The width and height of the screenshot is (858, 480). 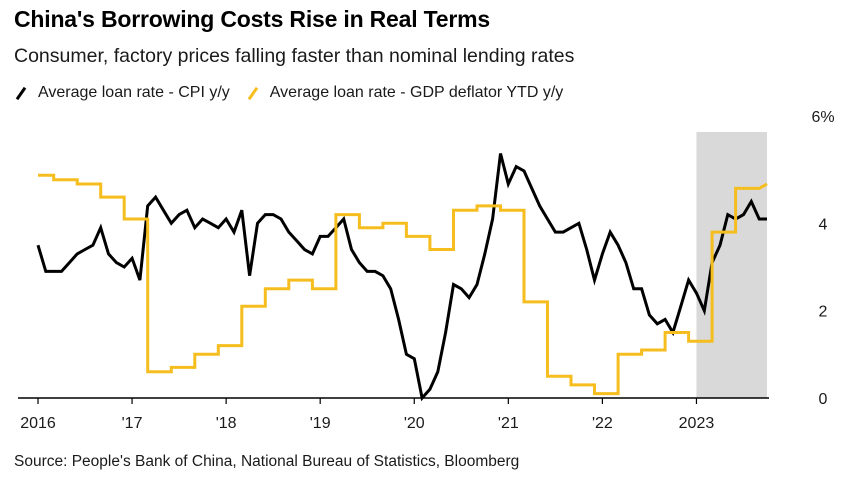 I want to click on legend-label-gdp-deflator: Average loan rate - GDP deflator YTD y/y, so click(x=416, y=92).